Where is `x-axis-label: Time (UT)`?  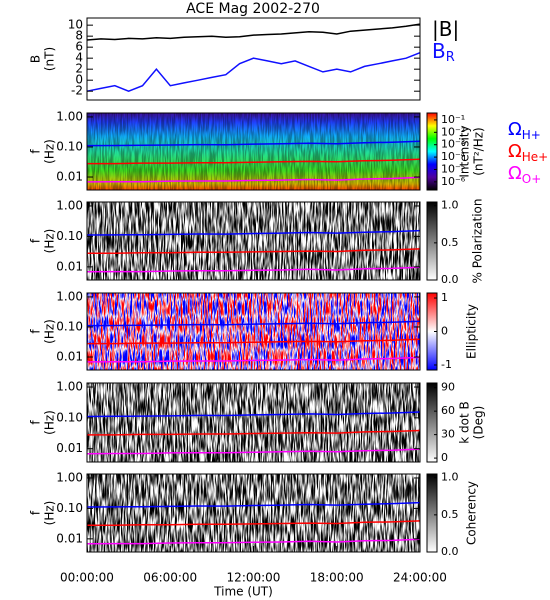 x-axis-label: Time (UT) is located at coordinates (243, 592).